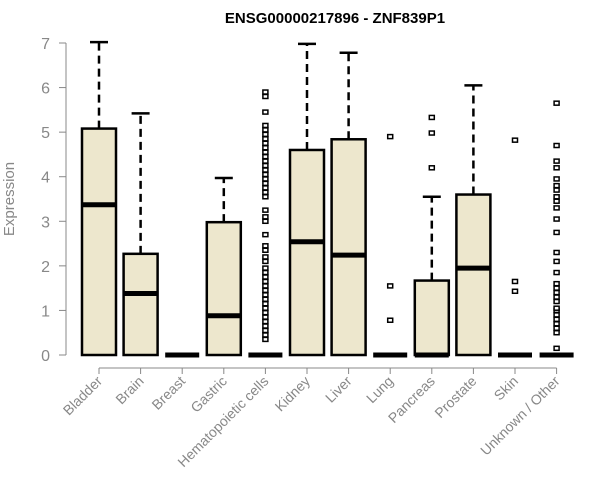  What do you see at coordinates (45, 356) in the screenshot?
I see `y-tick-label: 0` at bounding box center [45, 356].